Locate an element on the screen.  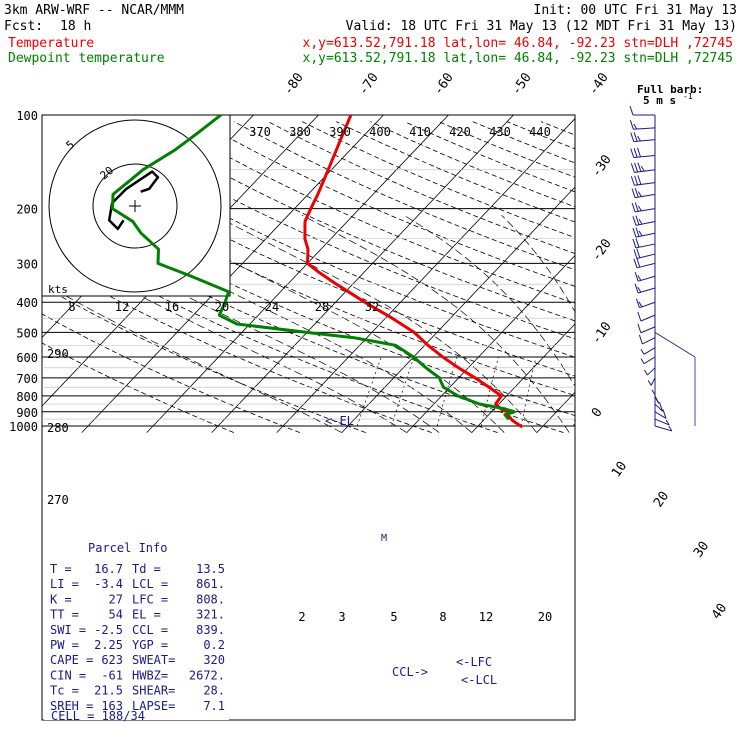
isotherm-label: -10 is located at coordinates (602, 333).